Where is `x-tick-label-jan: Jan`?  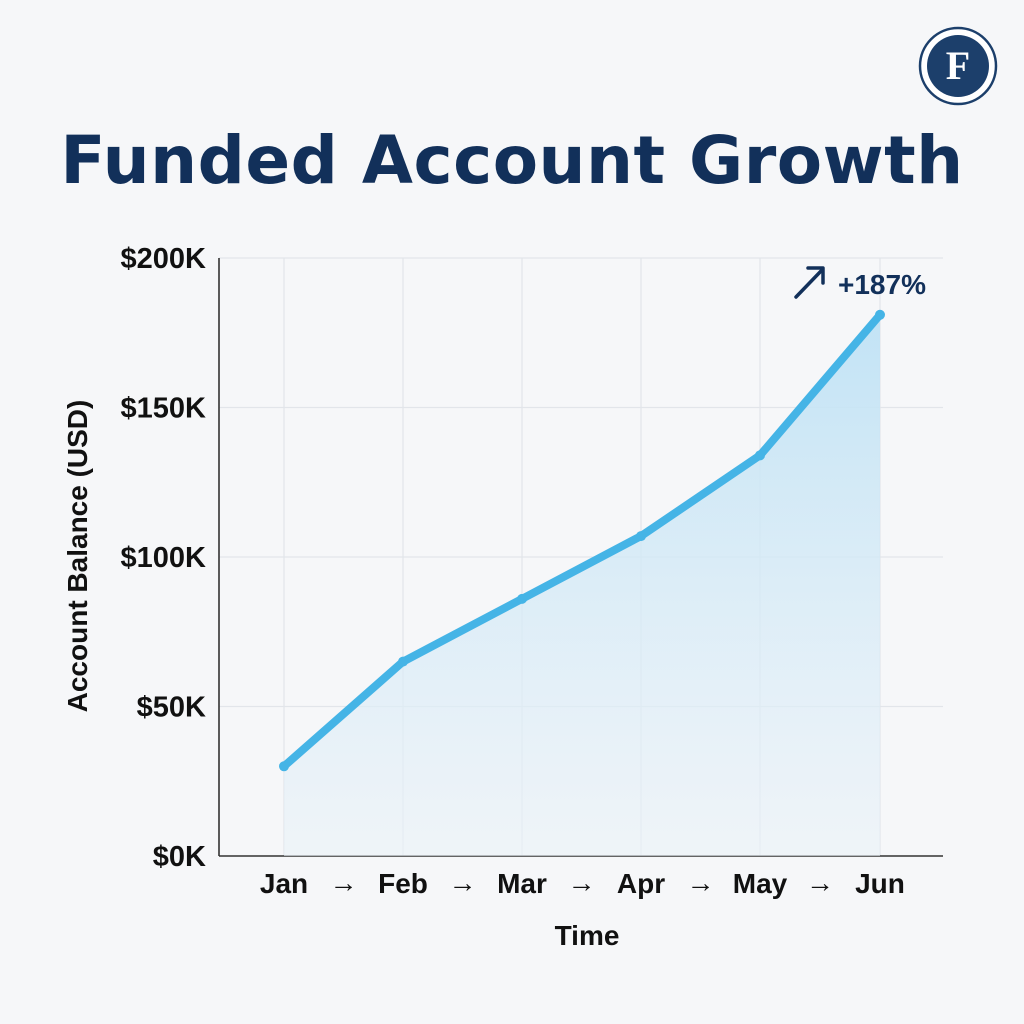 x-tick-label-jan: Jan is located at coordinates (284, 883).